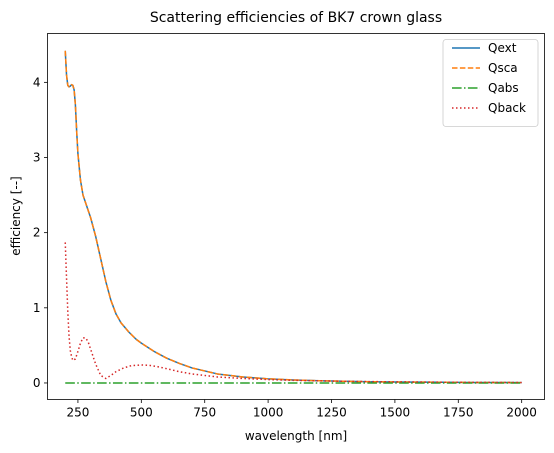  What do you see at coordinates (502, 48) in the screenshot?
I see `legend-label-qext: Qext` at bounding box center [502, 48].